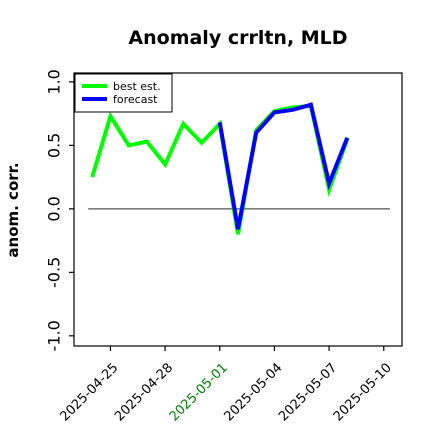 The height and width of the screenshot is (444, 440). Describe the element at coordinates (54, 81) in the screenshot. I see `y-tick-label: 1.0` at that location.